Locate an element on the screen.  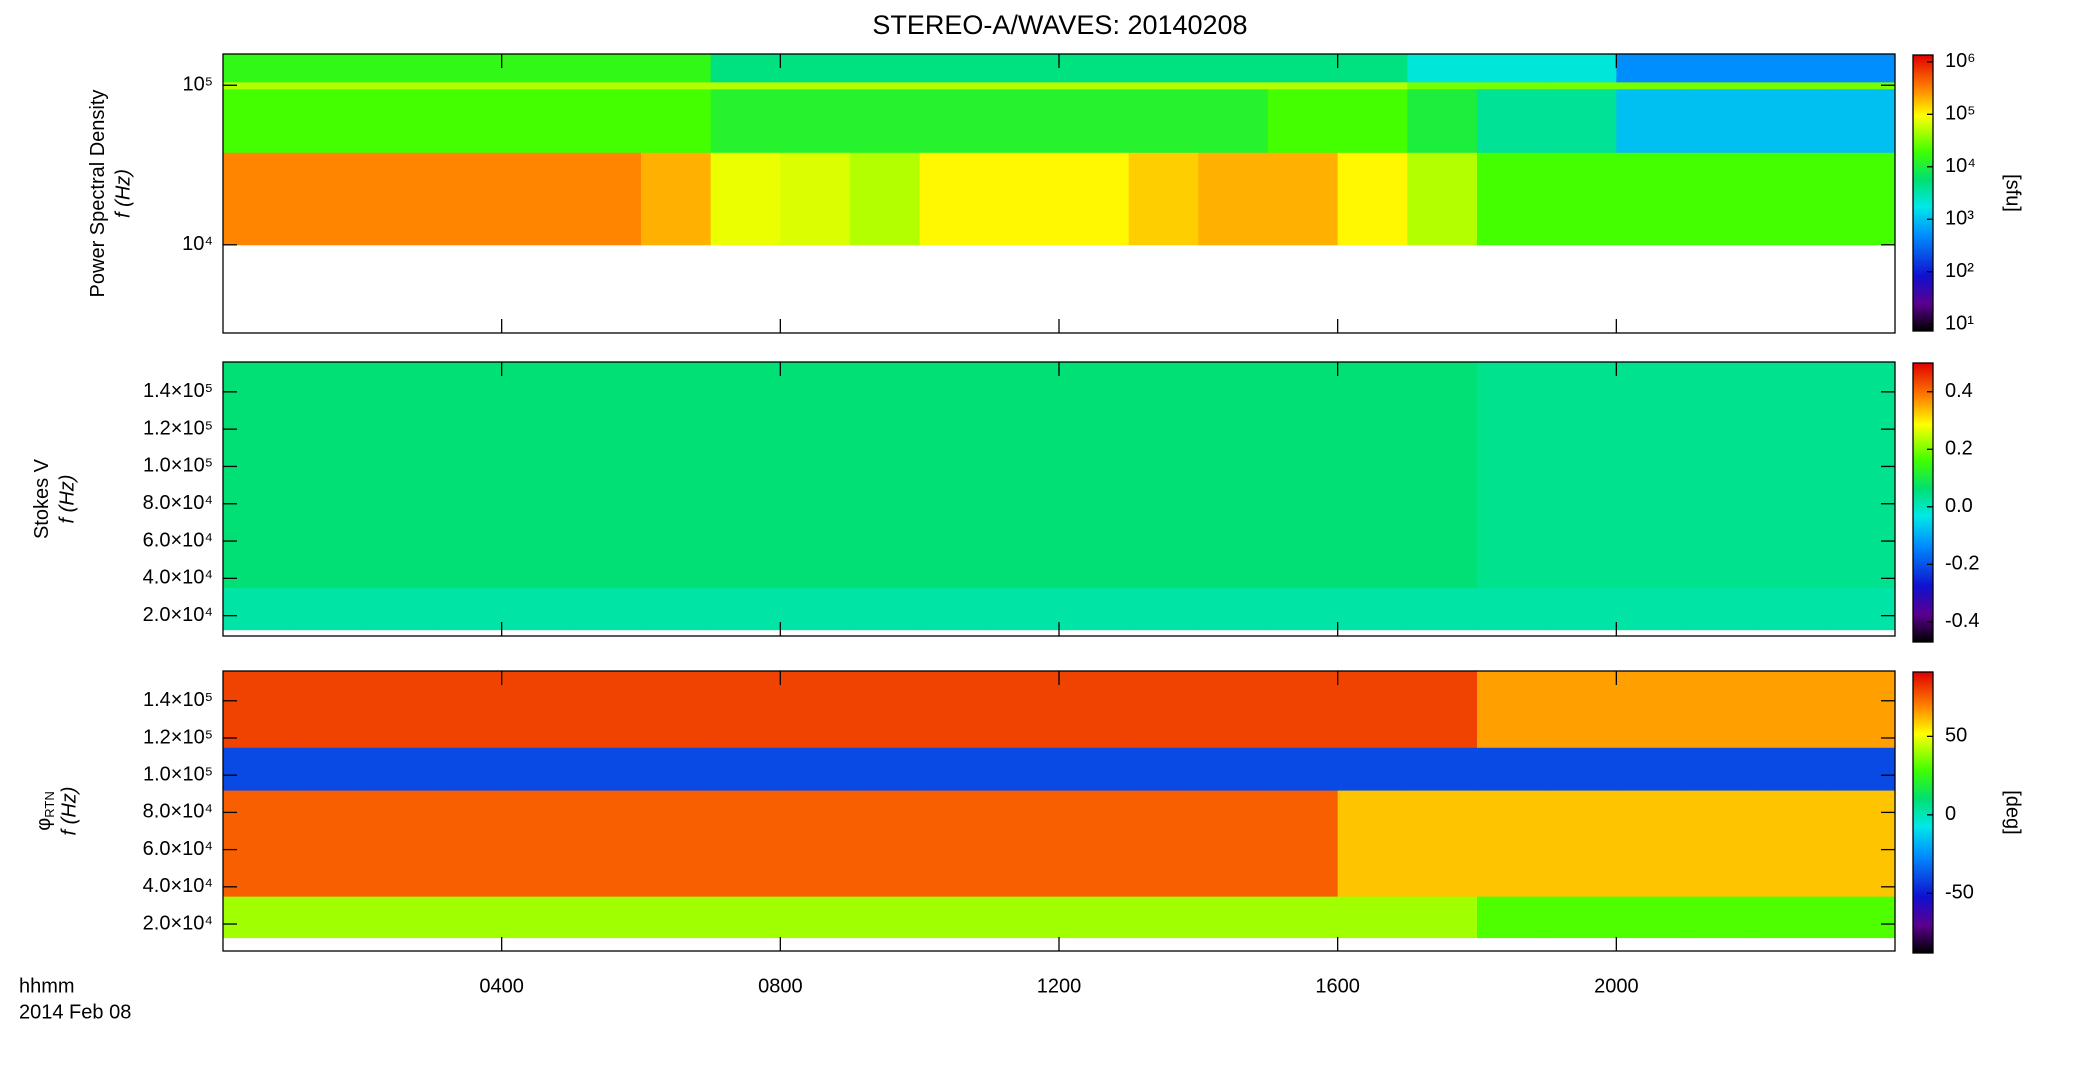
y-tick-label: 6.0×10⁴ is located at coordinates (178, 849).